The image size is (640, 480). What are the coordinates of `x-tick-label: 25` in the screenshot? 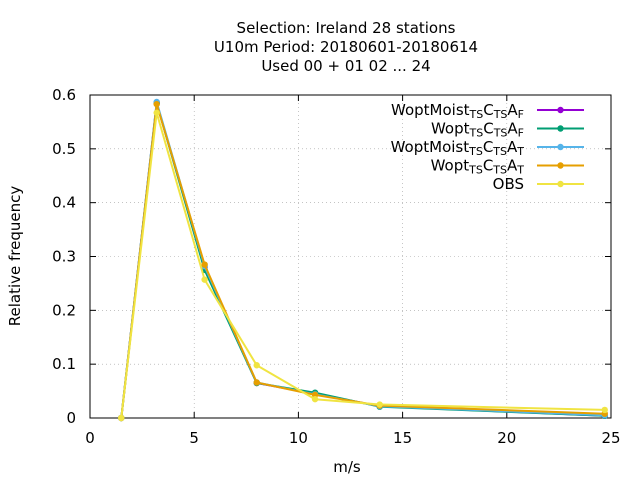 It's located at (610, 438).